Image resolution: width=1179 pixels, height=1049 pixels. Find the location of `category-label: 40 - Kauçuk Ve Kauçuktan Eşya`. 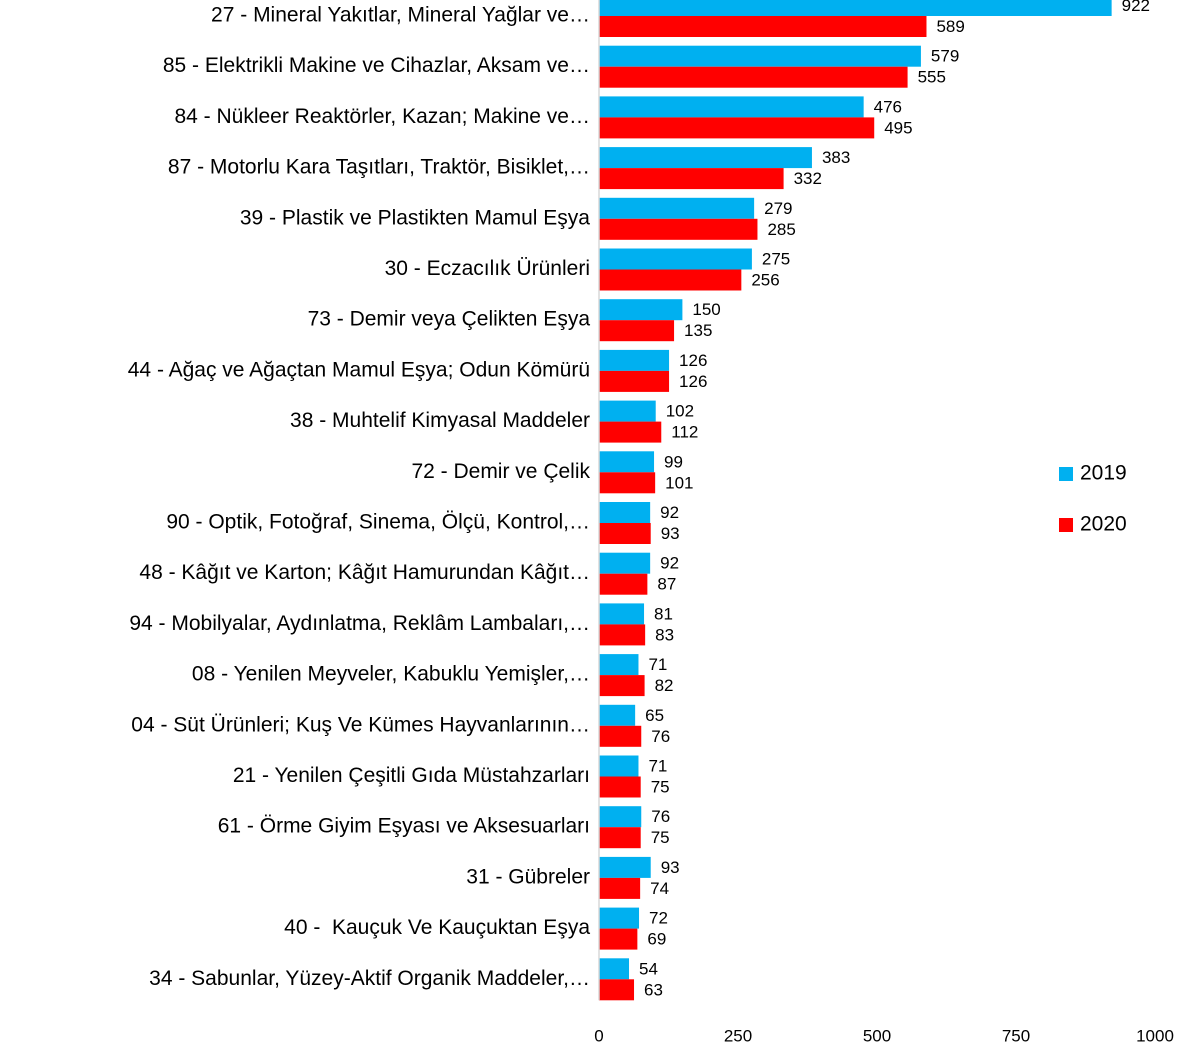

category-label: 40 - Kauçuk Ve Kauçuktan Eşya is located at coordinates (437, 927).